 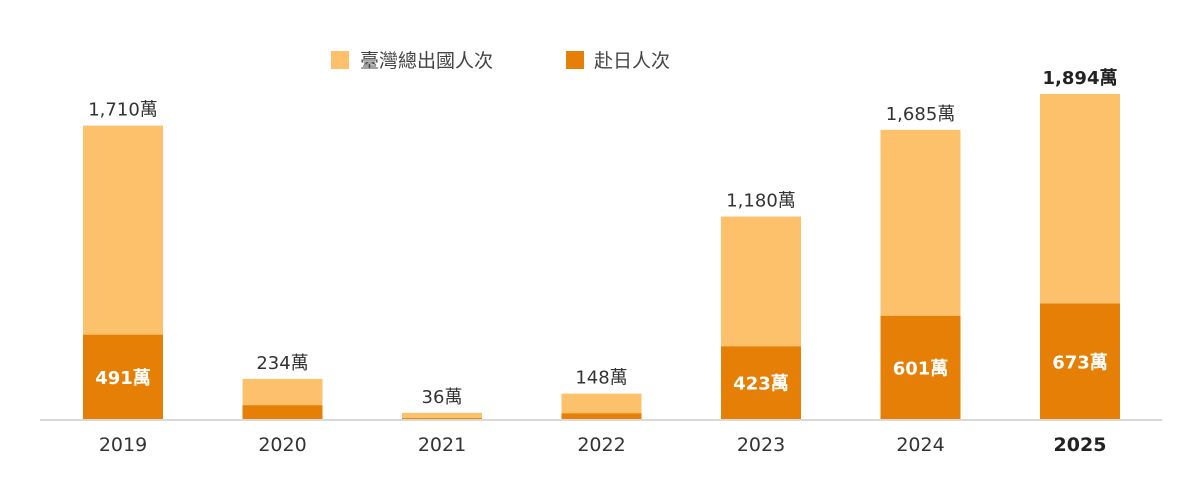 What do you see at coordinates (442, 445) in the screenshot?
I see `x-tick-2021: 2021` at bounding box center [442, 445].